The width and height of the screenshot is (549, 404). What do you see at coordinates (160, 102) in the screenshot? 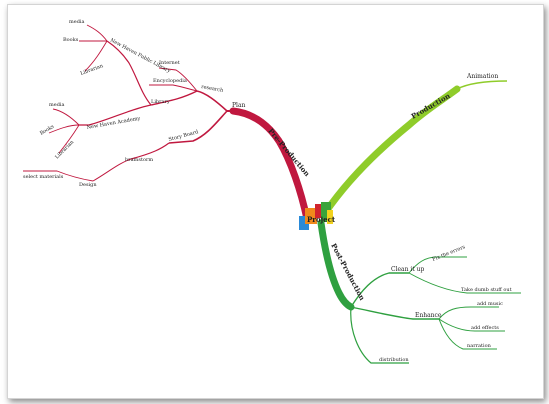
I see `library-label: Library` at bounding box center [160, 102].